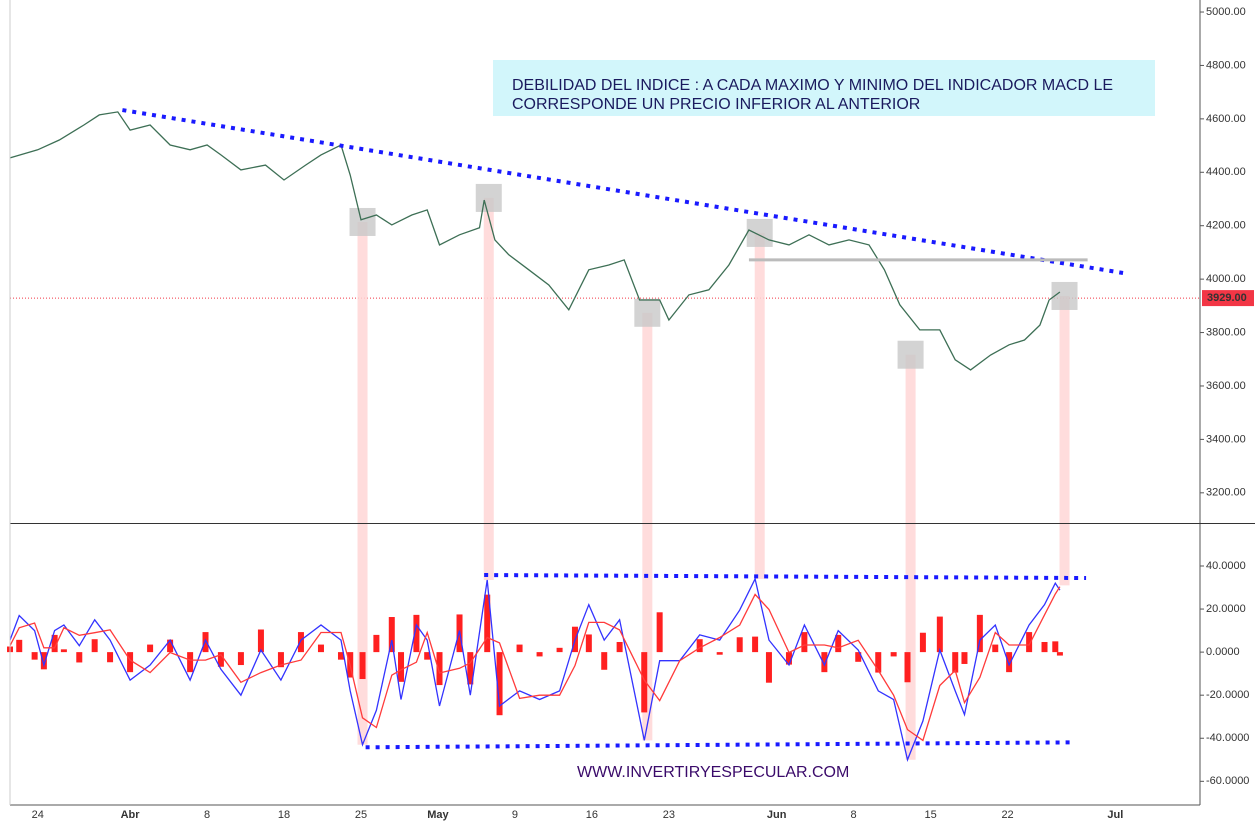 This screenshot has height=827, width=1255. Describe the element at coordinates (131, 815) in the screenshot. I see `x-tick-label: Abr` at that location.